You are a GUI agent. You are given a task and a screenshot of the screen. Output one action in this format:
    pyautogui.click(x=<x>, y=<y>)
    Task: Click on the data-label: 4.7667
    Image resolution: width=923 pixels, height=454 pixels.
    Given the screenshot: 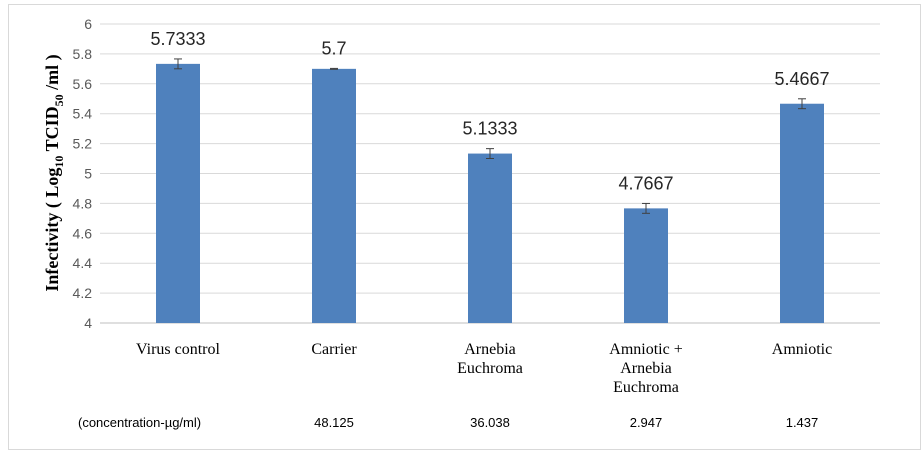 What is the action you would take?
    pyautogui.click(x=645, y=183)
    